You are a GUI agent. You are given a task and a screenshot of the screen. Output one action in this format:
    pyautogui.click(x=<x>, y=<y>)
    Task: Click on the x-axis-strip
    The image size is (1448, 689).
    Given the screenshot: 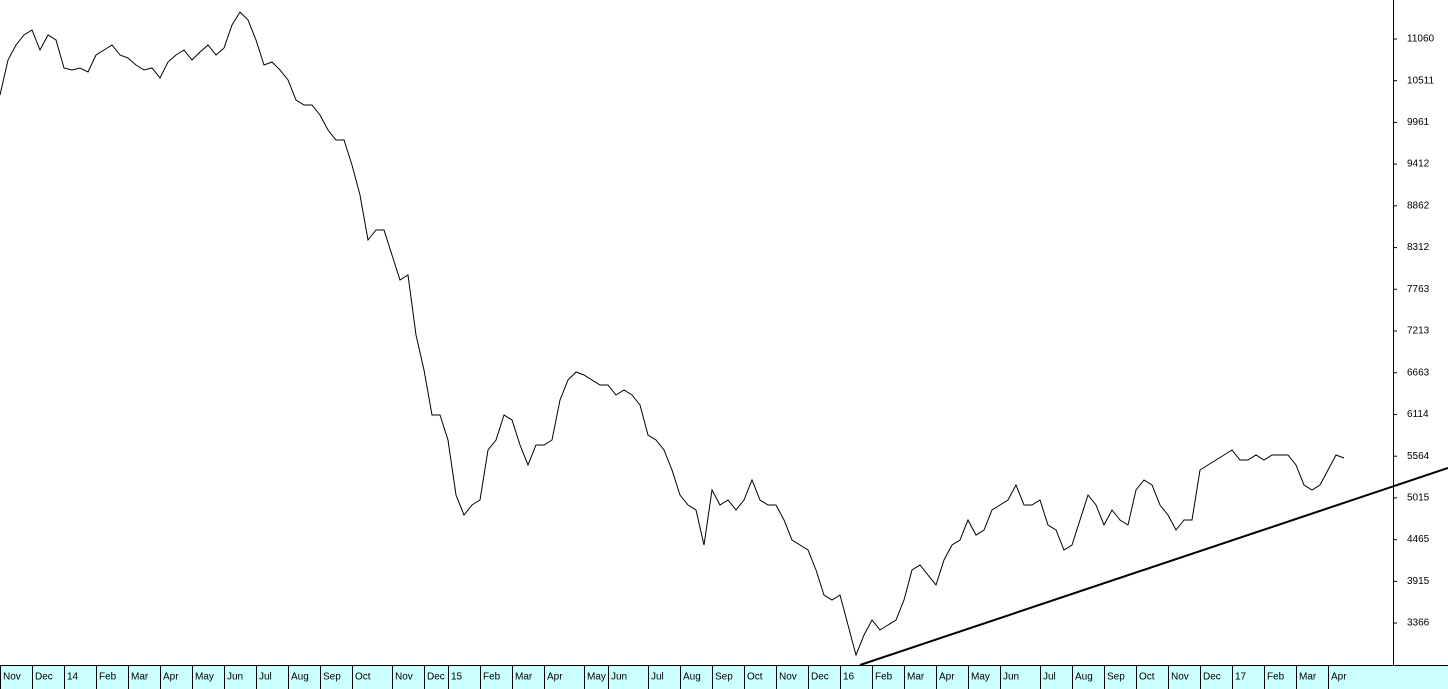 What is the action you would take?
    pyautogui.click(x=724, y=677)
    